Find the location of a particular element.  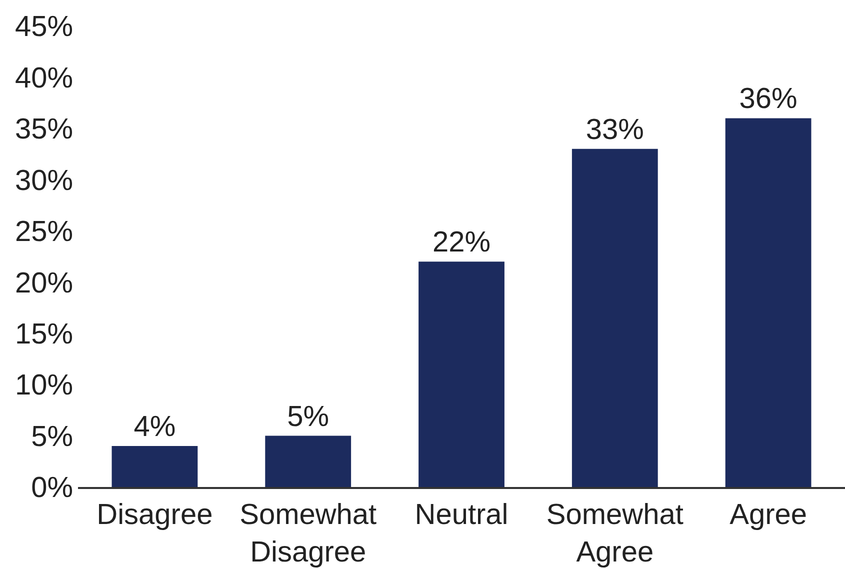

y-tick-label: 40% is located at coordinates (43, 78).